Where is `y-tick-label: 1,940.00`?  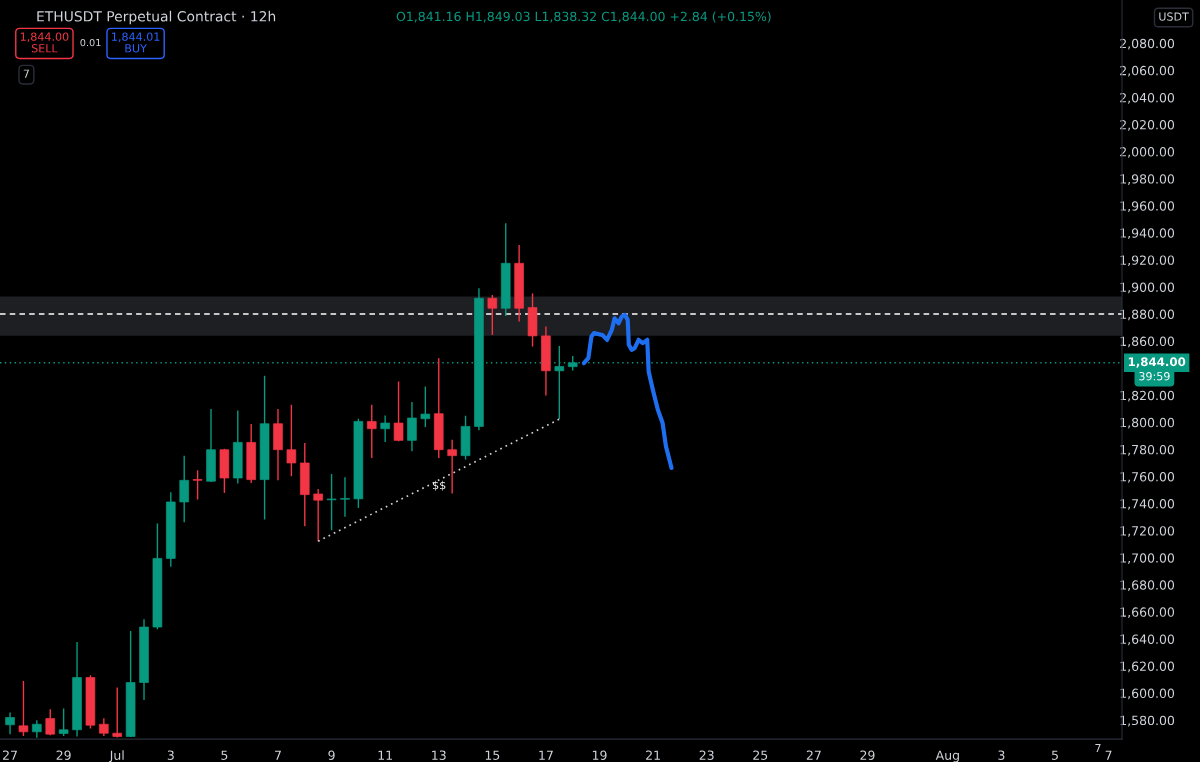
y-tick-label: 1,940.00 is located at coordinates (1147, 234).